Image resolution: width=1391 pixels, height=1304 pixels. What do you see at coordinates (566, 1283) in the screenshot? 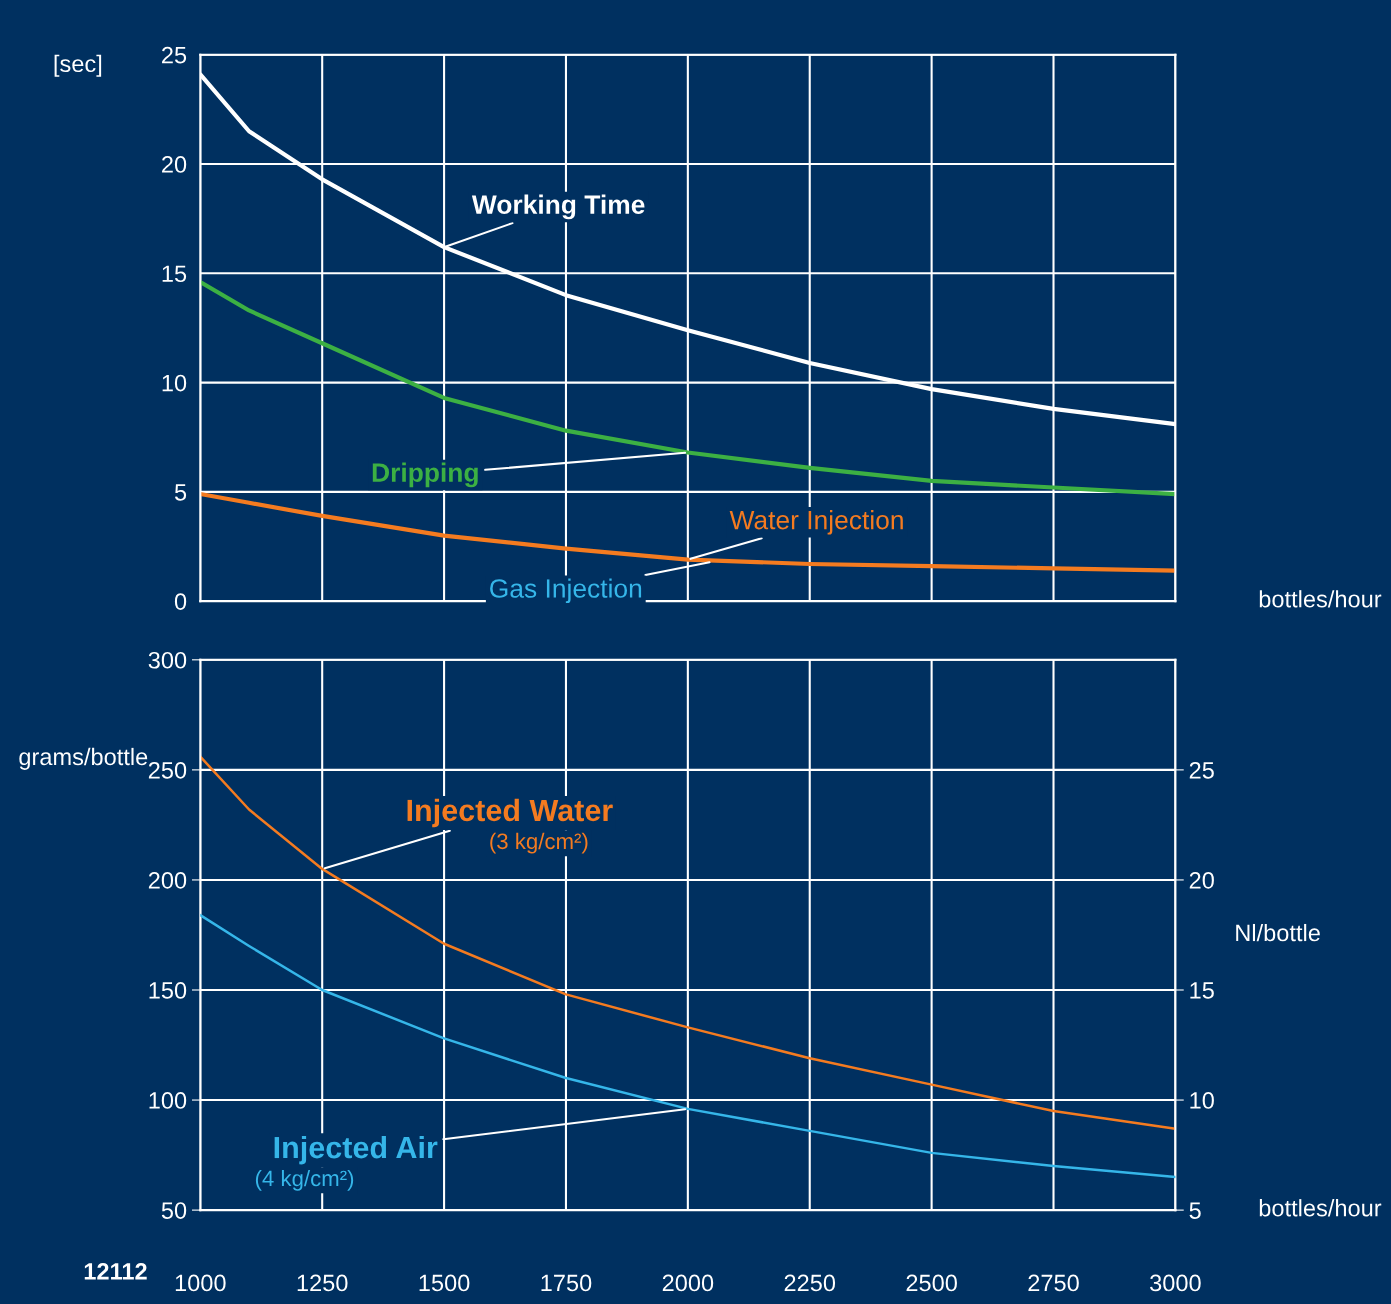
I see `x-tick-label: 1750` at bounding box center [566, 1283].